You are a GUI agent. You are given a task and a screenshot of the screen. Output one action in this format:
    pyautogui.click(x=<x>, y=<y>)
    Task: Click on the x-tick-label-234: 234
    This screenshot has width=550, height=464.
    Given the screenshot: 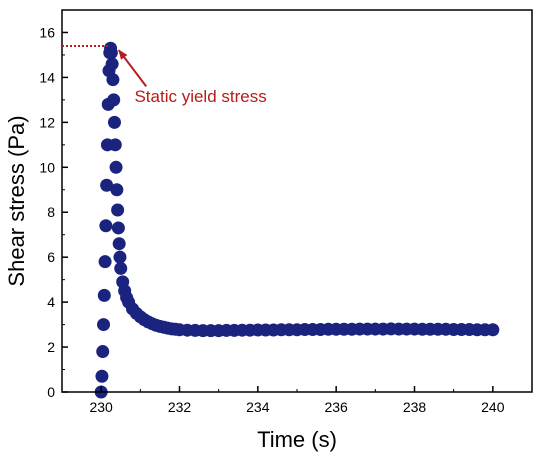 What is the action you would take?
    pyautogui.click(x=258, y=407)
    